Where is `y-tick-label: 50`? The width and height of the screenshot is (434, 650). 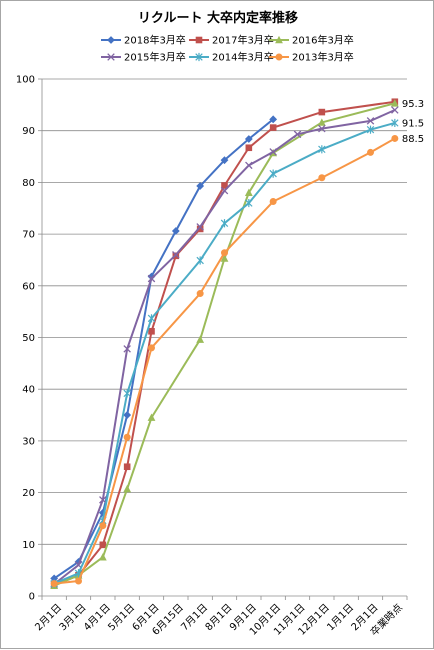 y-tick-label: 50 is located at coordinates (28, 338).